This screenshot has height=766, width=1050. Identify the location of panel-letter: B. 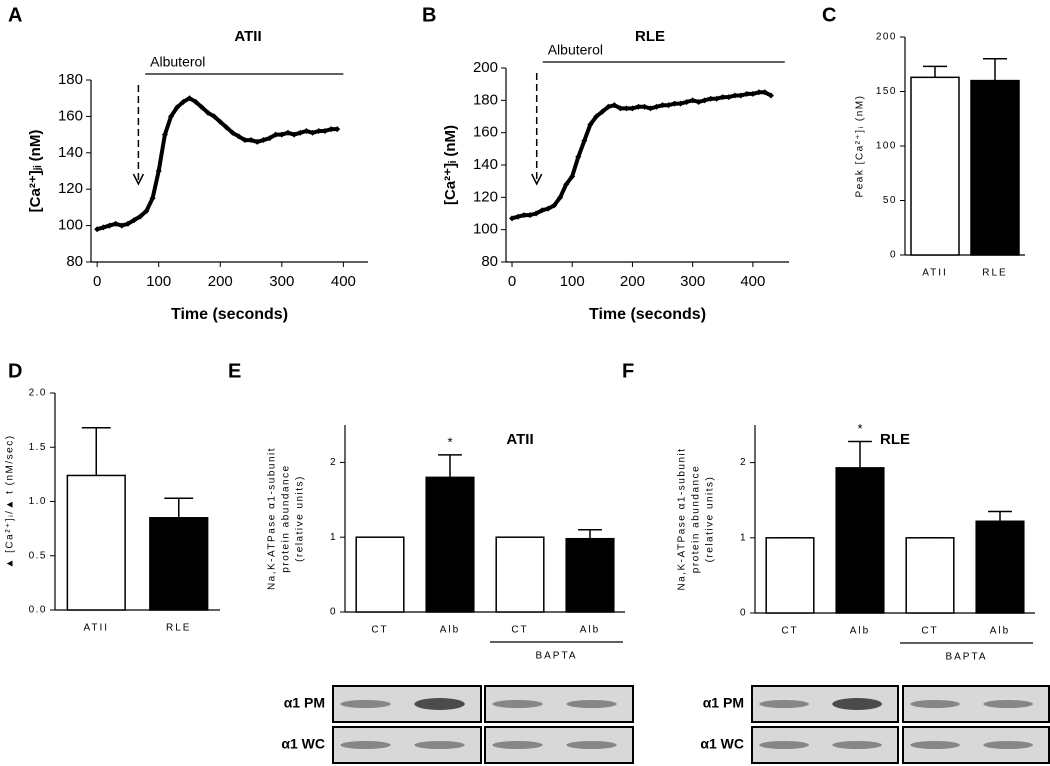
(429, 15).